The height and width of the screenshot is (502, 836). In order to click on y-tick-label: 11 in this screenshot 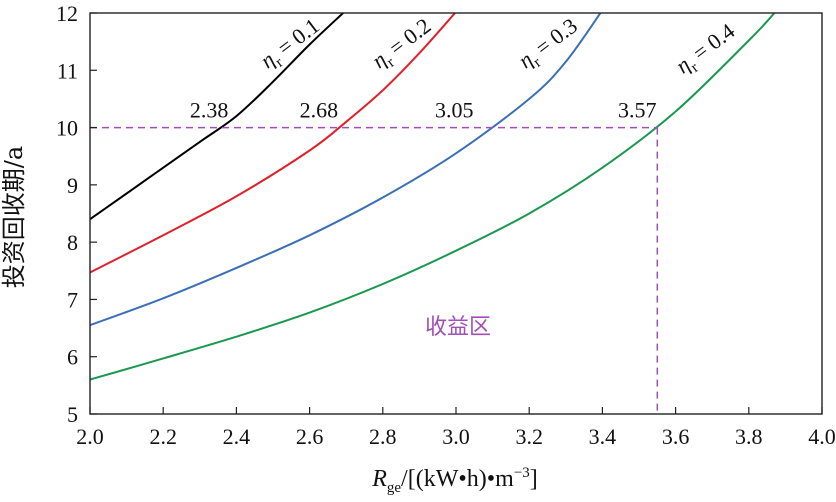, I will do `click(67, 70)`.